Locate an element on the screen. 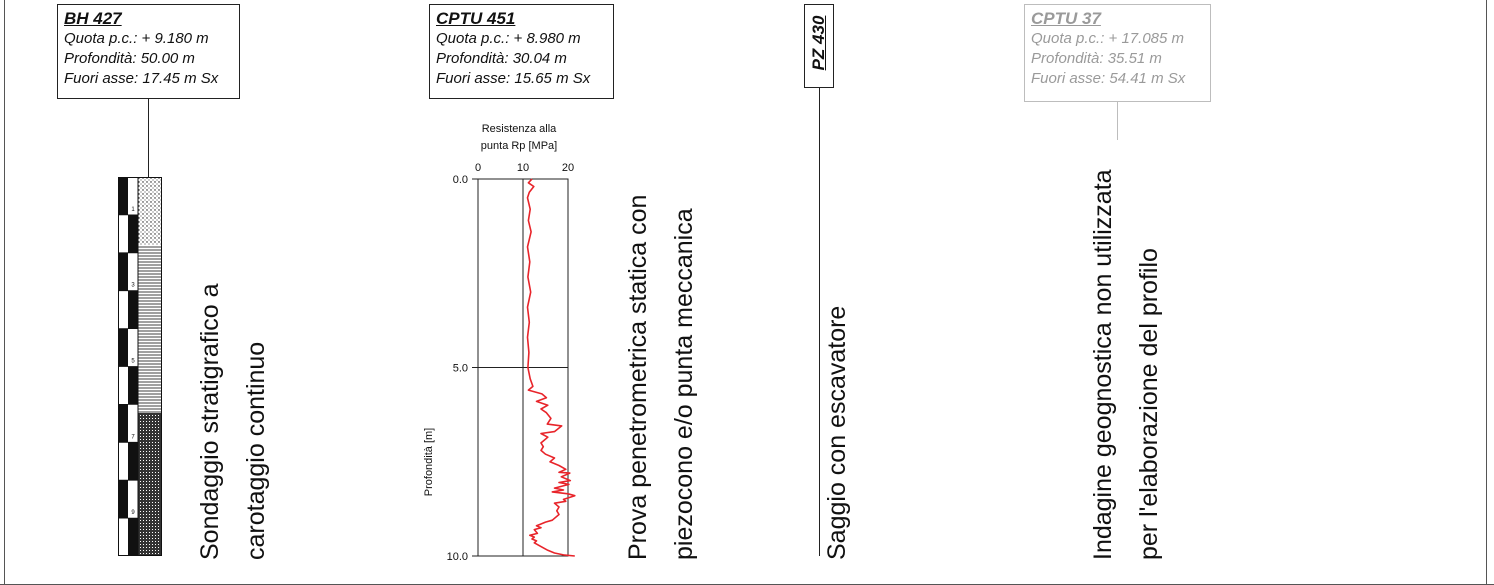  bh427-depth-mark-label: 5 is located at coordinates (133, 362).